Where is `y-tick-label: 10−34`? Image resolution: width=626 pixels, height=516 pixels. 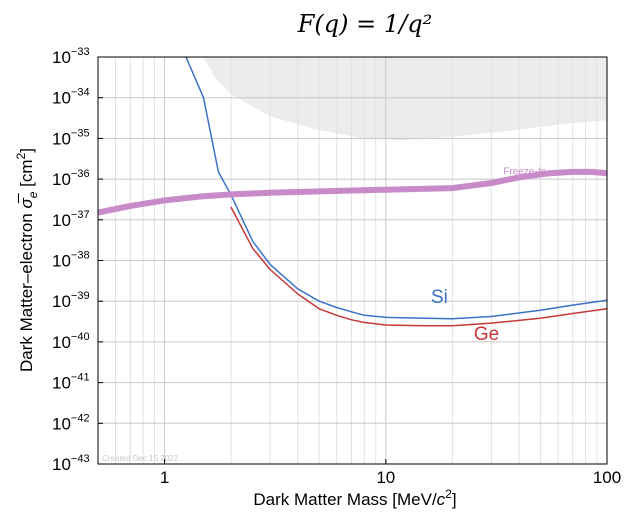 y-tick-label: 10−34 is located at coordinates (71, 97).